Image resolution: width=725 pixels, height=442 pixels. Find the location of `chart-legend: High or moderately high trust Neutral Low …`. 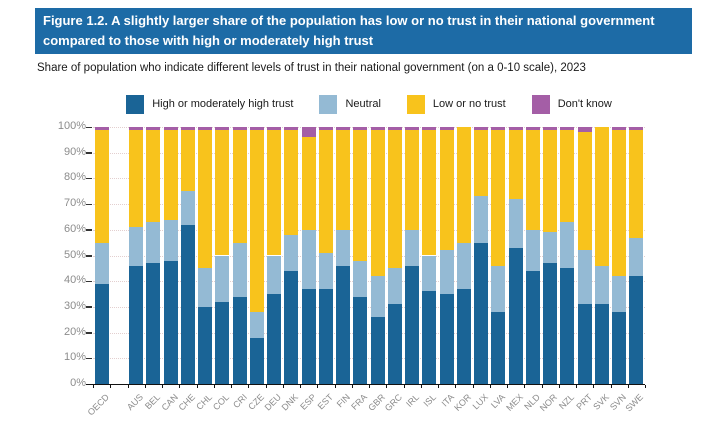

chart-legend: High or moderately high trust Neutral Low … is located at coordinates (369, 104).